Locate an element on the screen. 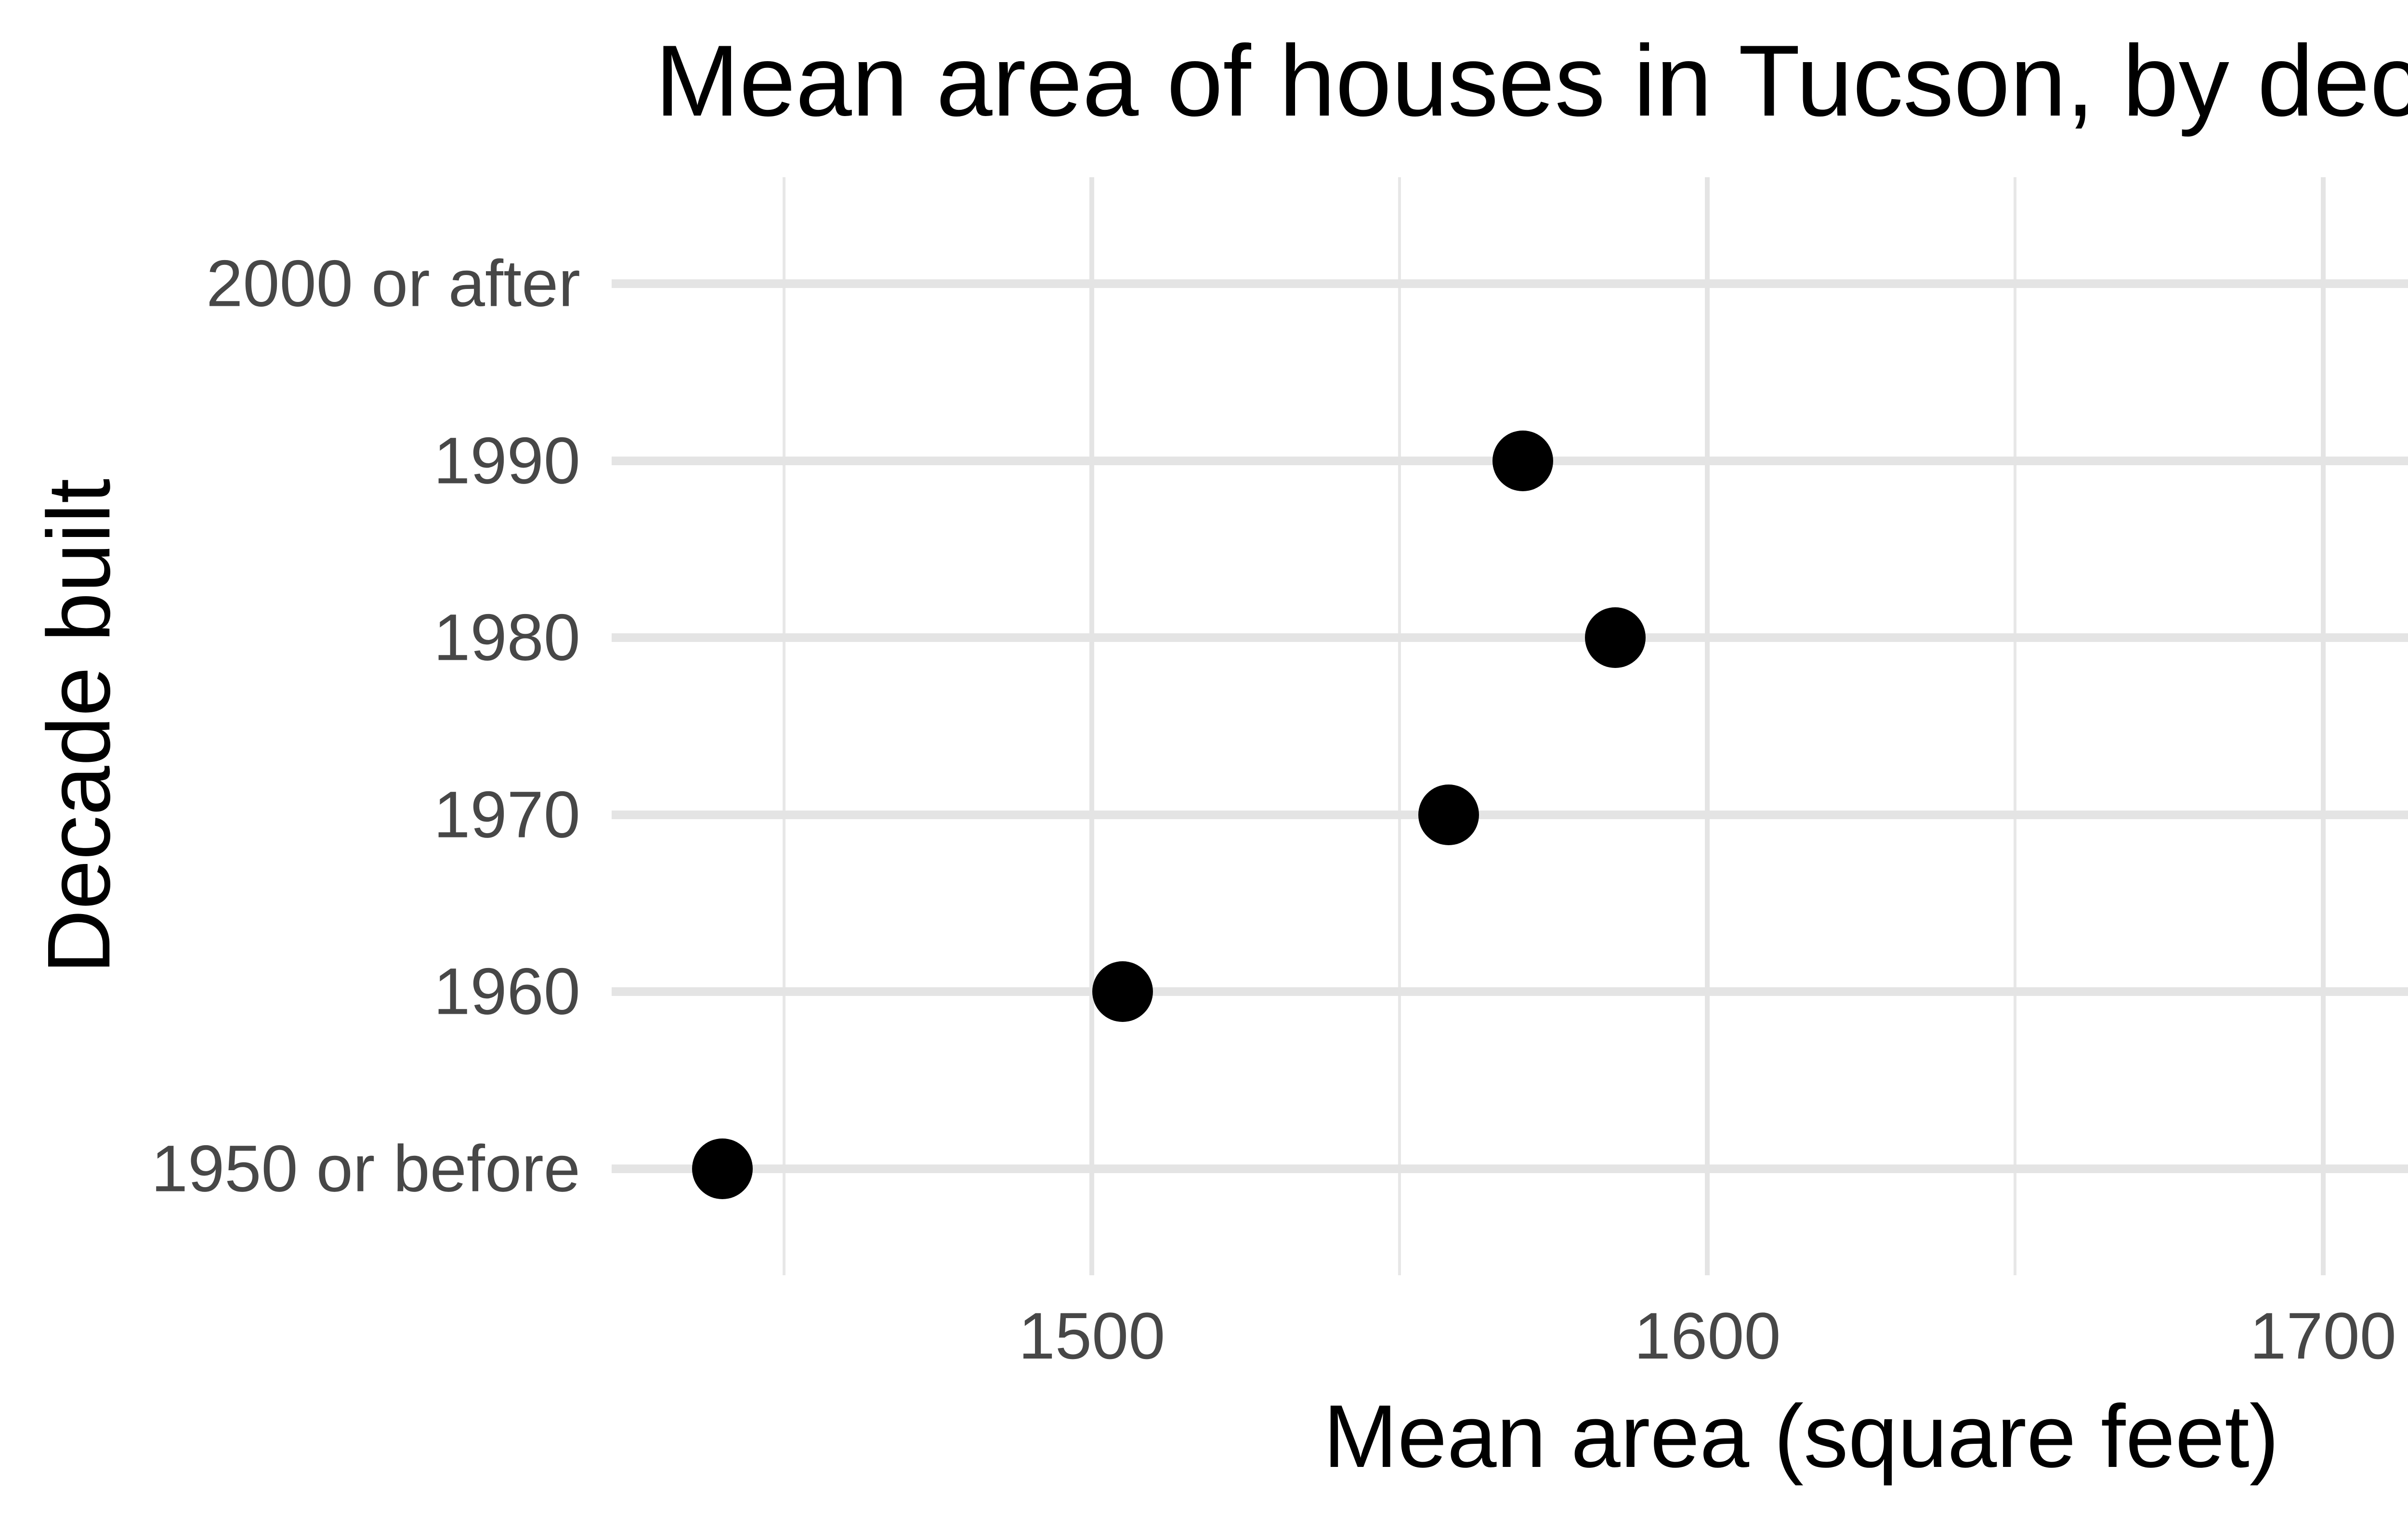 The width and height of the screenshot is (2408, 1517). y-axis-title: Decade built is located at coordinates (79, 726).